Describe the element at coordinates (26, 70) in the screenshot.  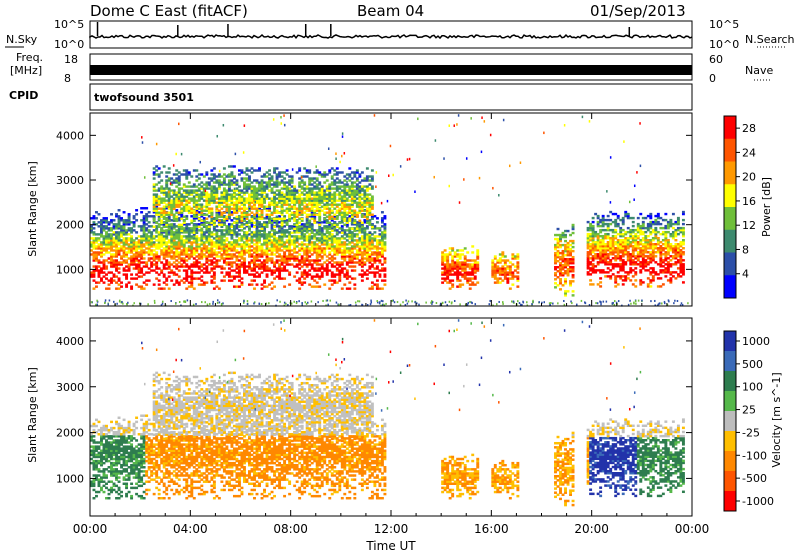
I see `freq-left-label-2: [MHz]` at that location.